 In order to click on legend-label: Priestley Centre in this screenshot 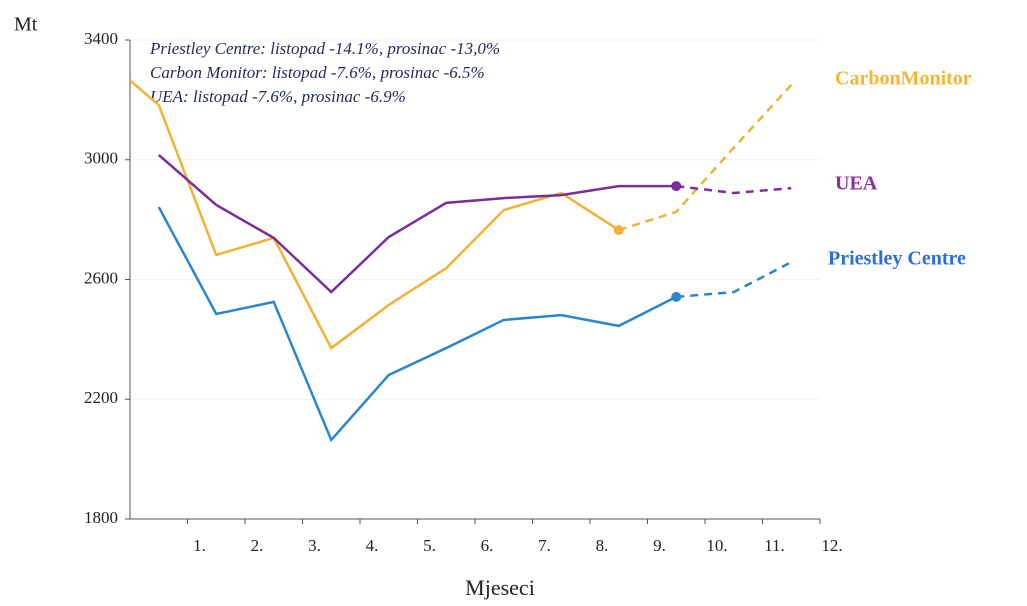, I will do `click(897, 259)`.